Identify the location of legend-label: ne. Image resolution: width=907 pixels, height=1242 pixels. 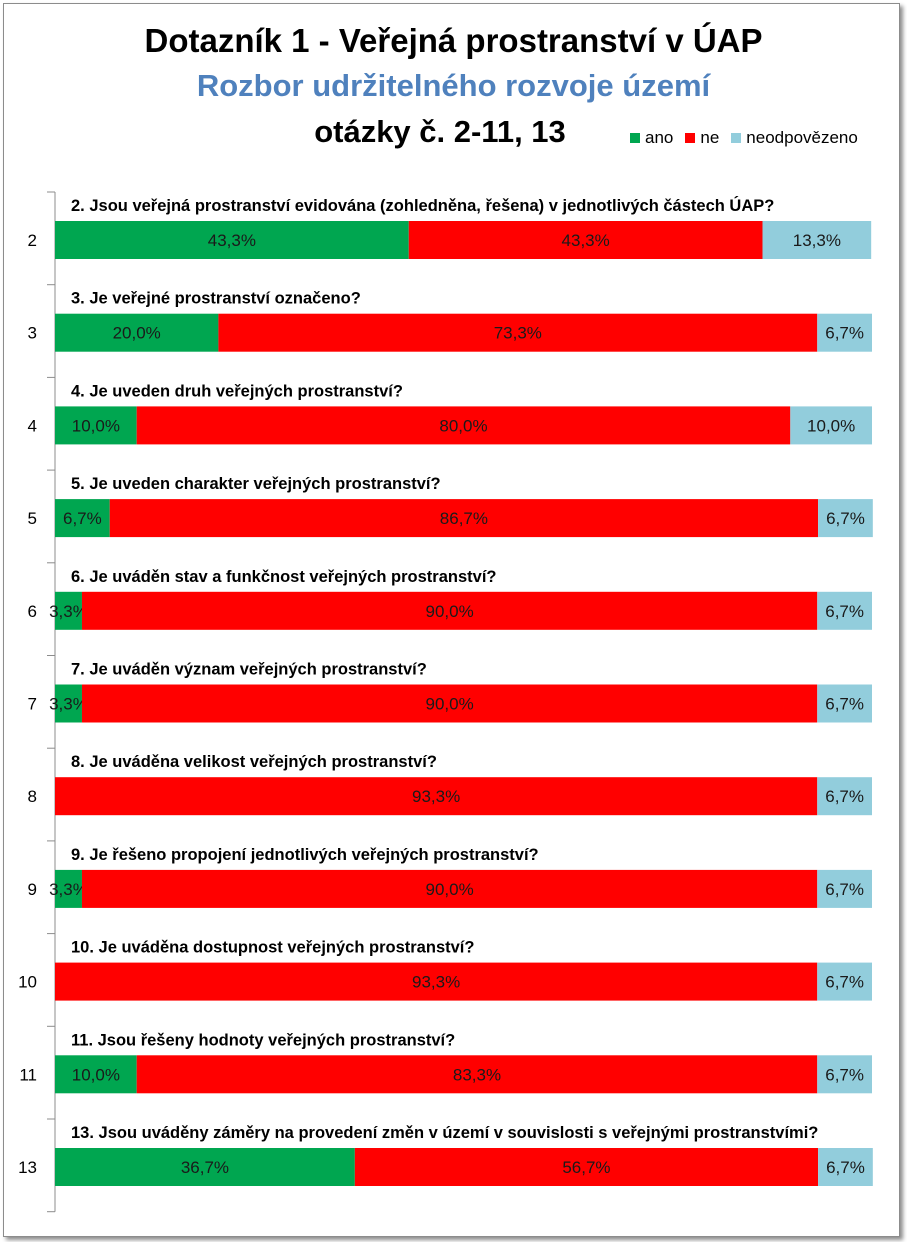
(710, 137).